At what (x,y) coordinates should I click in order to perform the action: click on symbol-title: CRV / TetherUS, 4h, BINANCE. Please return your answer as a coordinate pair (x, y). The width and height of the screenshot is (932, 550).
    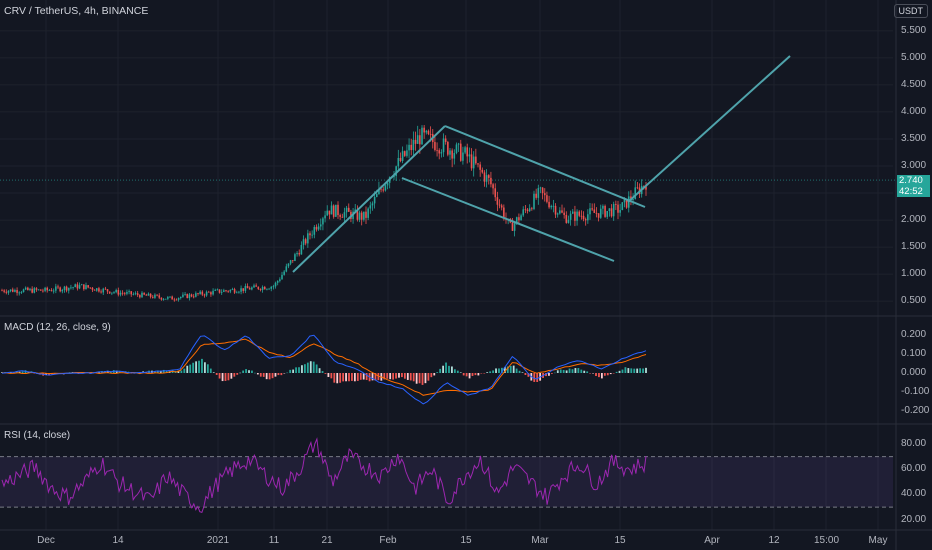
    Looking at the image, I should click on (76, 11).